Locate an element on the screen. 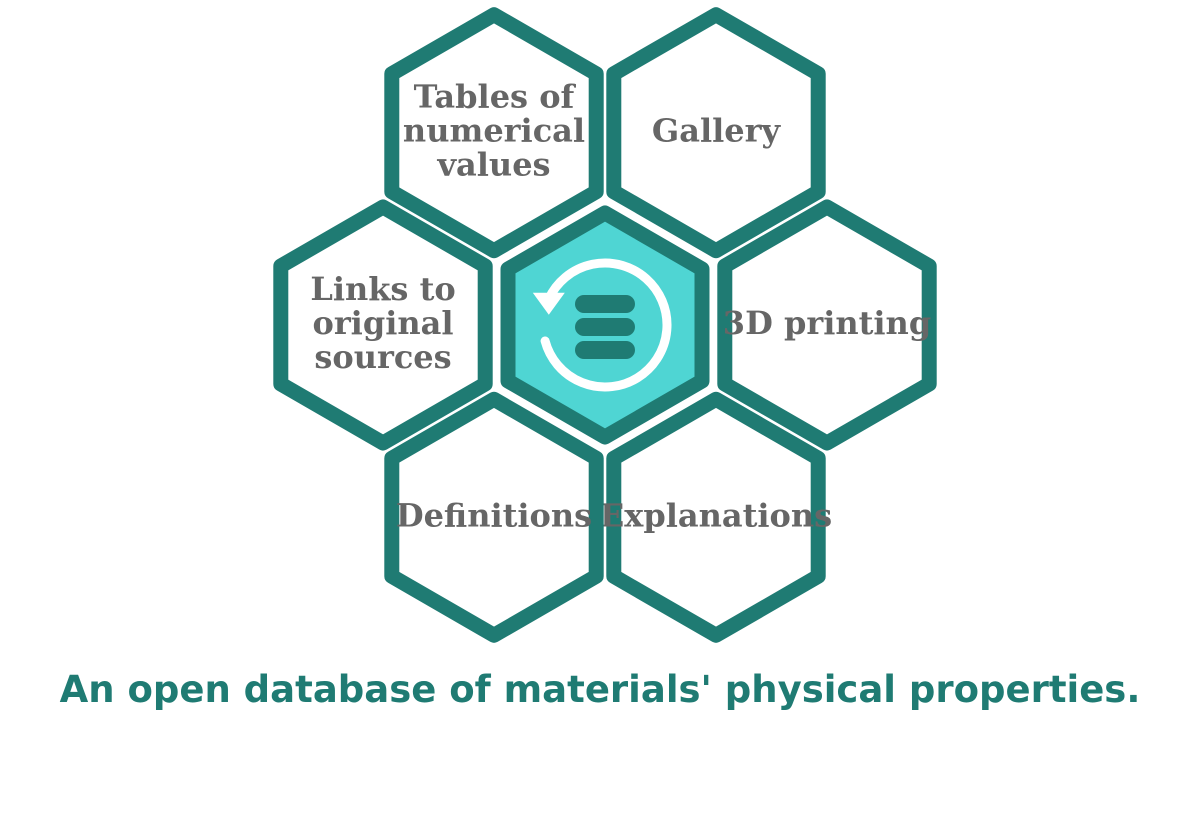 This screenshot has height=816, width=1200. hexagon-label-line: original is located at coordinates (382, 323).